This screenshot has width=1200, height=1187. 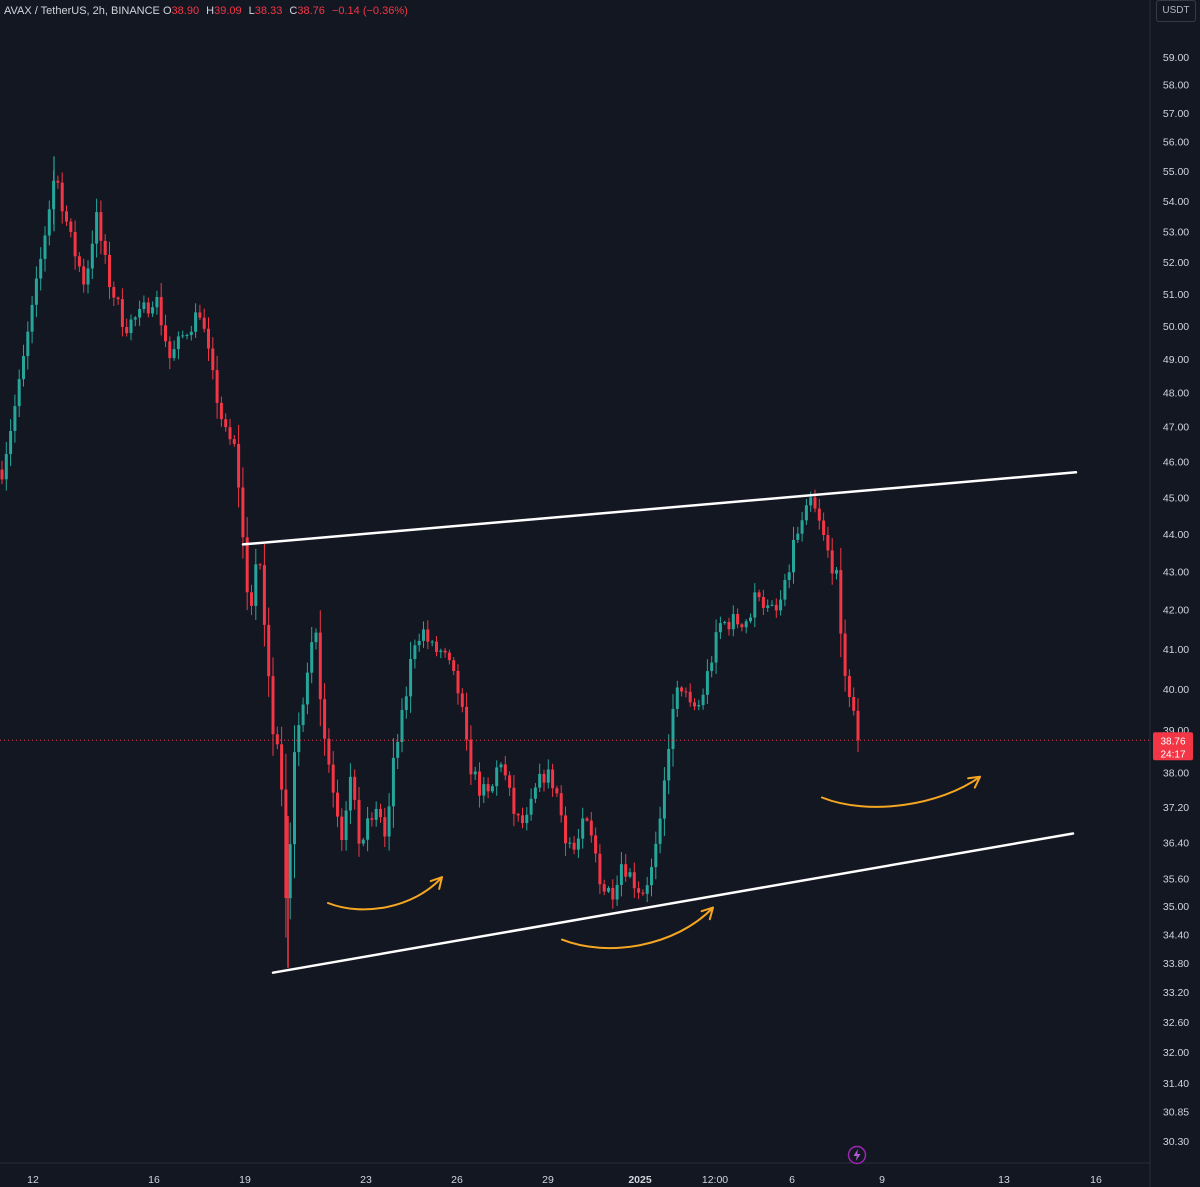 What do you see at coordinates (659, 508) in the screenshot?
I see `upper-channel-line` at bounding box center [659, 508].